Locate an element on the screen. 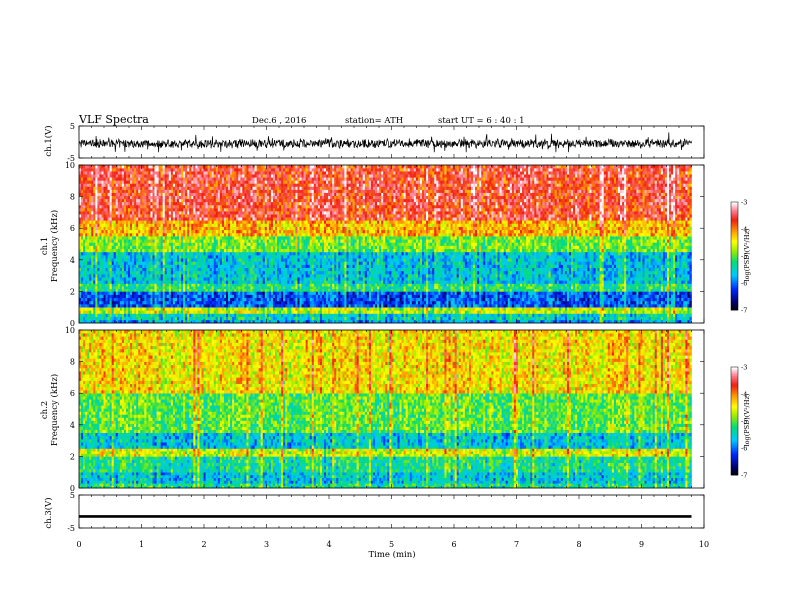 This screenshot has height=612, width=792. ch3-waveform-y-tick-label: 5 is located at coordinates (72, 495).